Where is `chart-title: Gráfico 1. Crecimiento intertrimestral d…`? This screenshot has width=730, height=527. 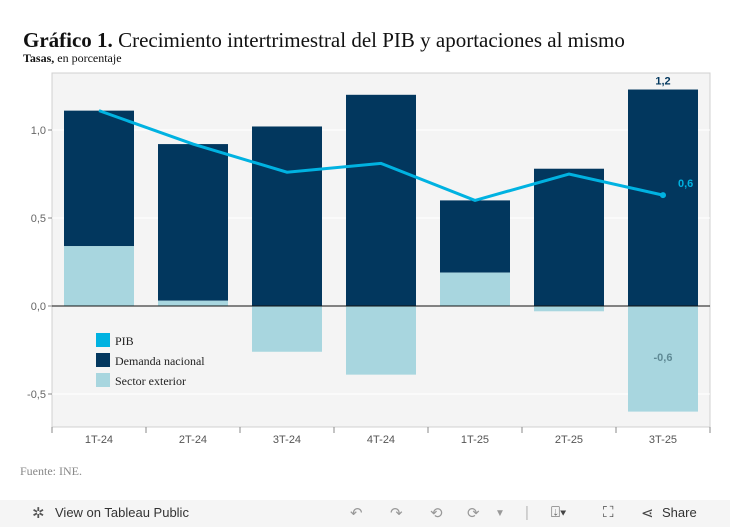
chart-title: Gráfico 1. Crecimiento intertrimestral d… is located at coordinates (324, 40).